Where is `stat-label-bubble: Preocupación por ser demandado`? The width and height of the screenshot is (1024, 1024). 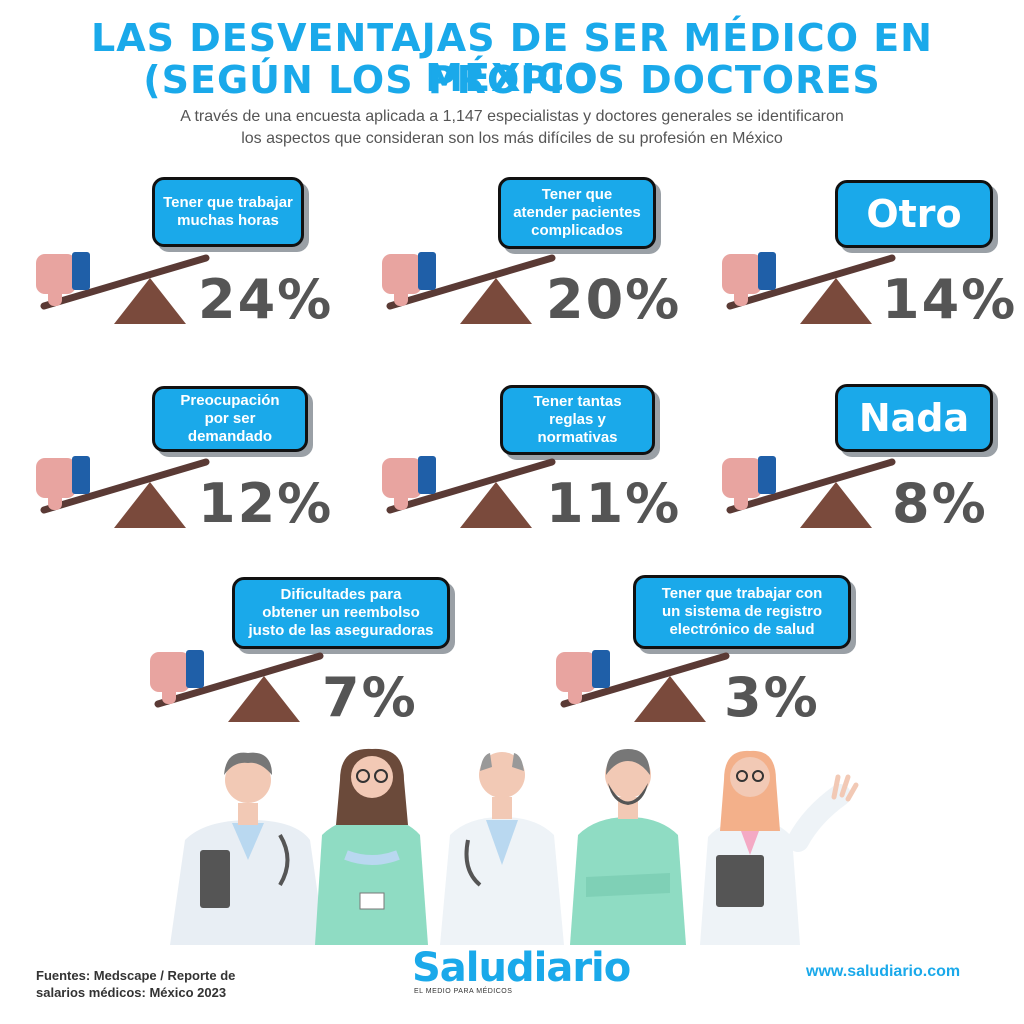
stat-label-bubble: Preocupación por ser demandado is located at coordinates (230, 419).